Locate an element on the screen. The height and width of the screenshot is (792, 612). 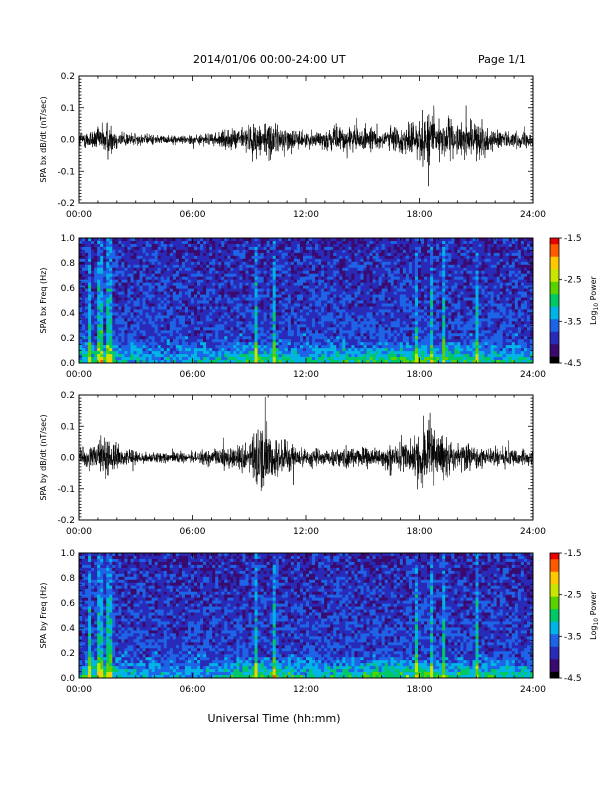
spectrogram-bx-freq is located at coordinates (306, 301).